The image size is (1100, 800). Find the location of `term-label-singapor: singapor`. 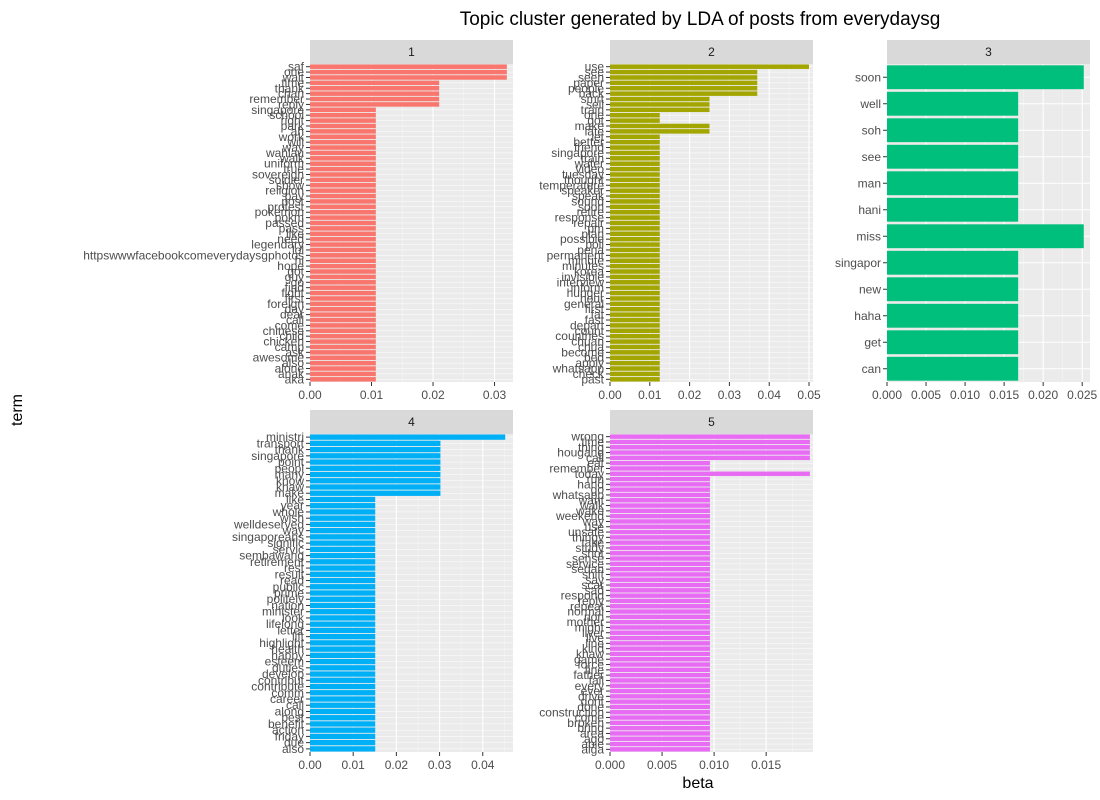

term-label-singapor: singapor is located at coordinates (858, 263).